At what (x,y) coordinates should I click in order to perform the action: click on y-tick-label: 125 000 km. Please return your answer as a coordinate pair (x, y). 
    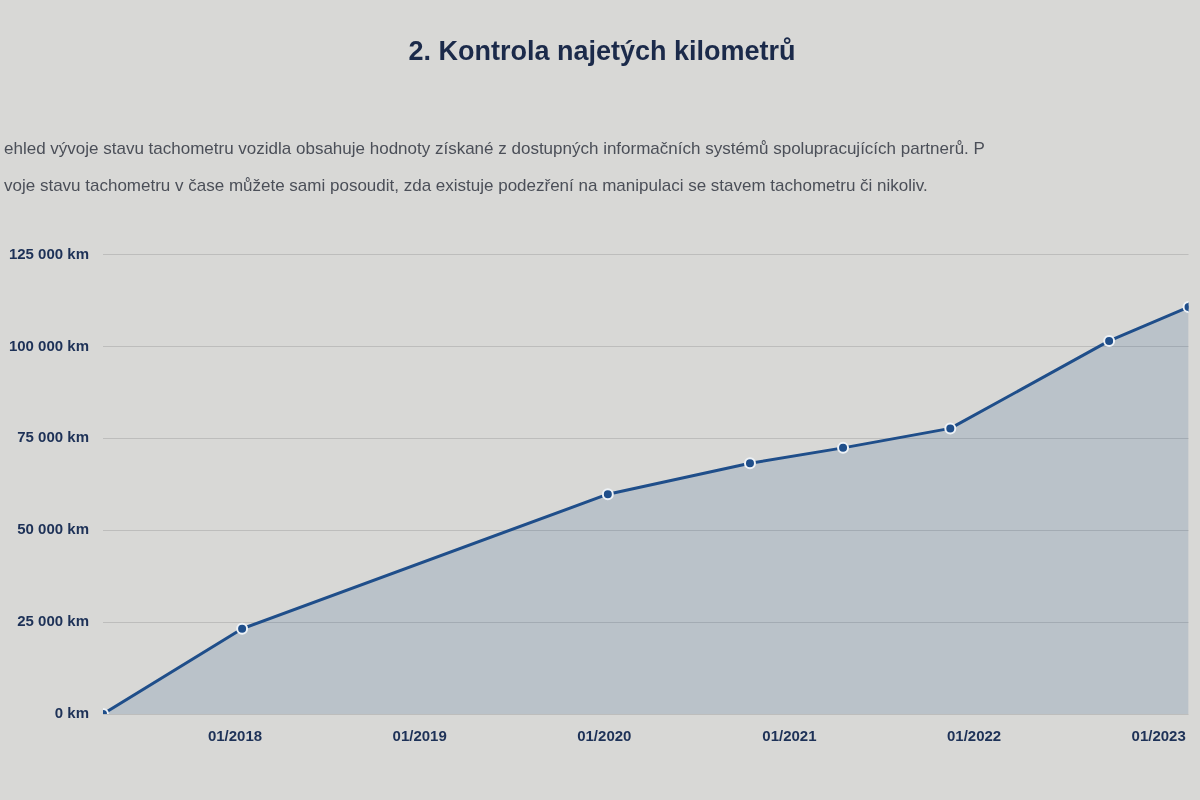
    Looking at the image, I should click on (48, 253).